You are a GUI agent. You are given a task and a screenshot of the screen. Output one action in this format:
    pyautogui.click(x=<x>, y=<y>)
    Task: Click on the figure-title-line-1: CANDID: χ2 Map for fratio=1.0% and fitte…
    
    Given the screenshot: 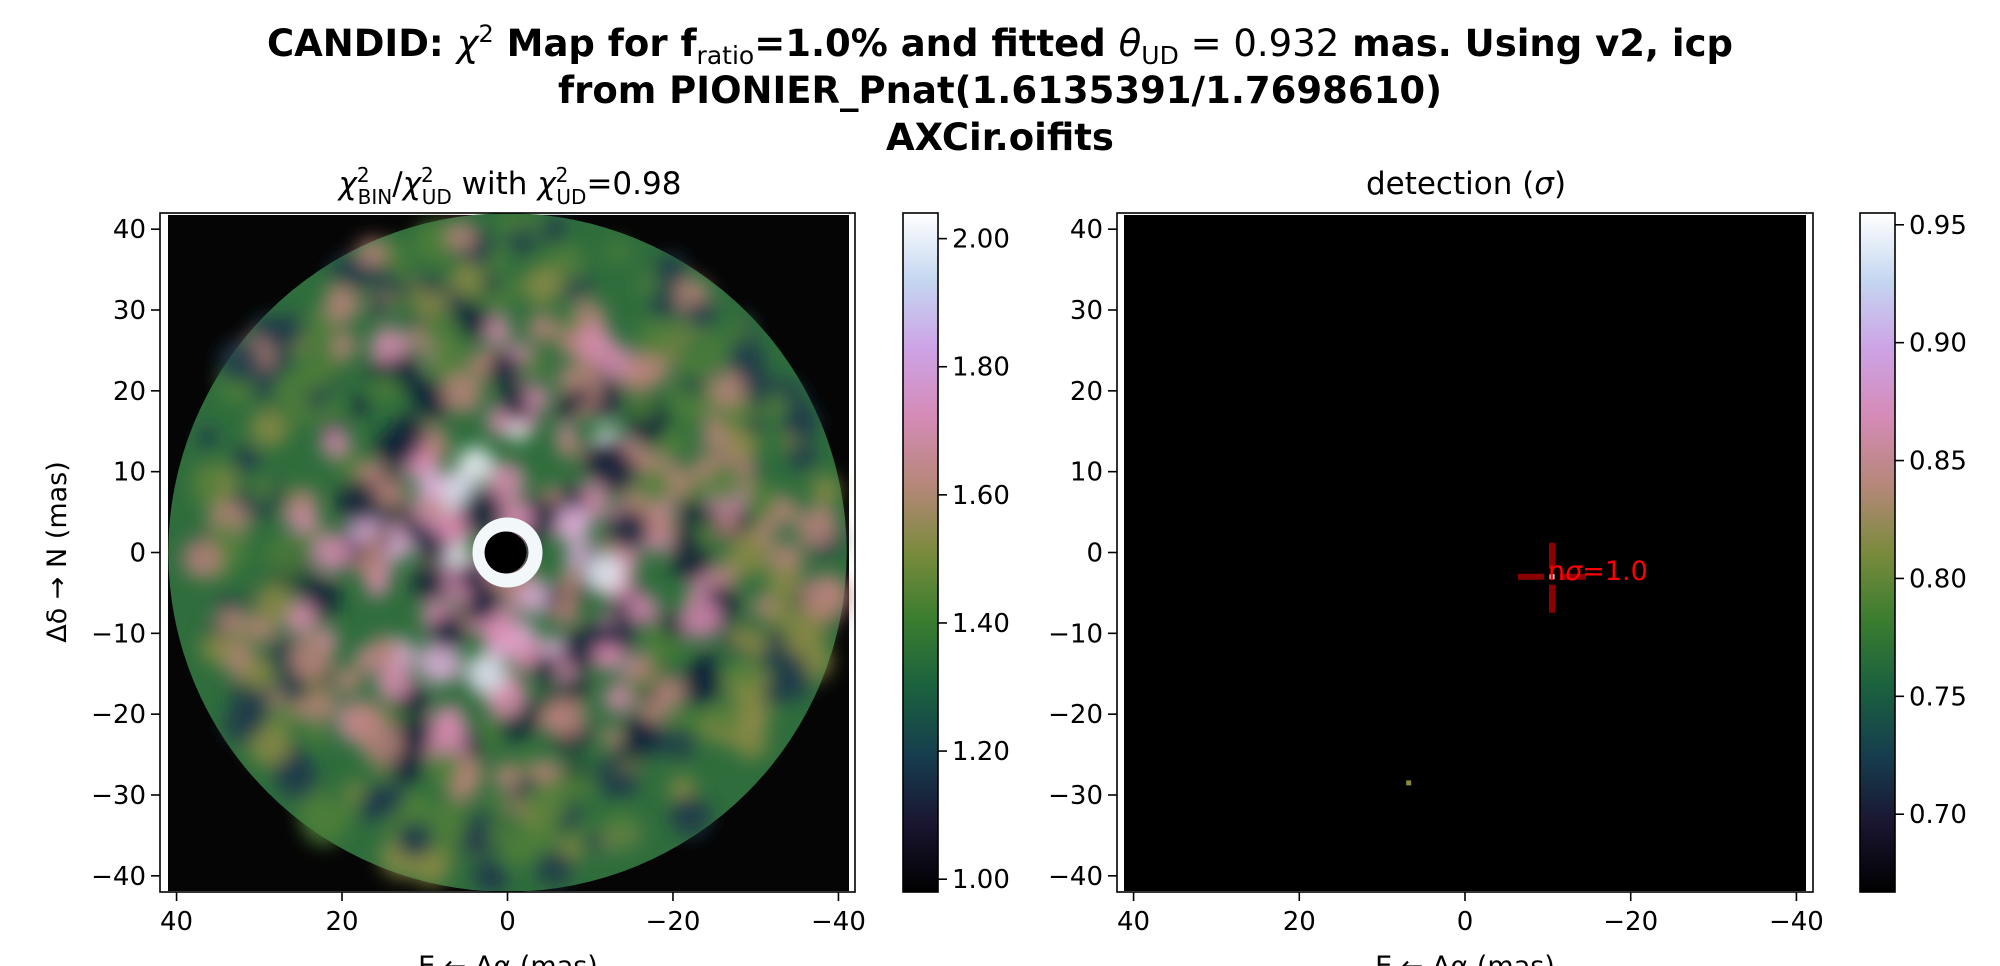 What is the action you would take?
    pyautogui.click(x=1000, y=45)
    